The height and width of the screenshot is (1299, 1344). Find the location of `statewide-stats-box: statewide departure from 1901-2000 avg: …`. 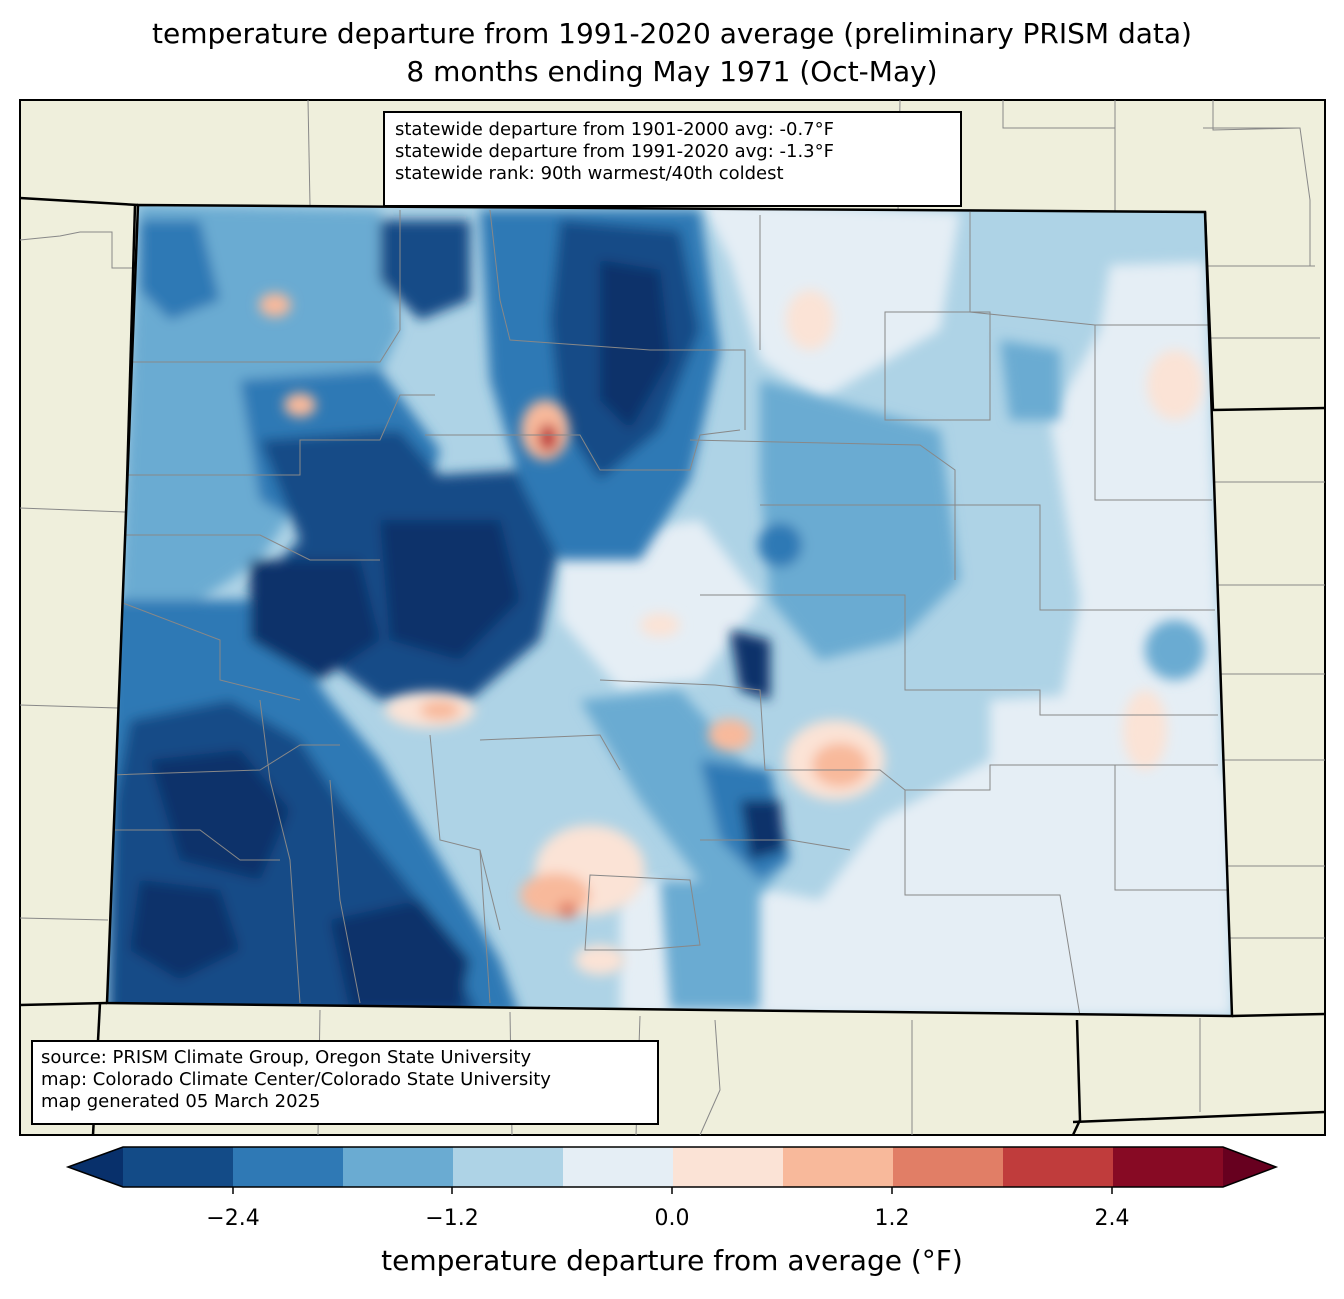

statewide-stats-box: statewide departure from 1901-2000 avg: … is located at coordinates (672, 159).